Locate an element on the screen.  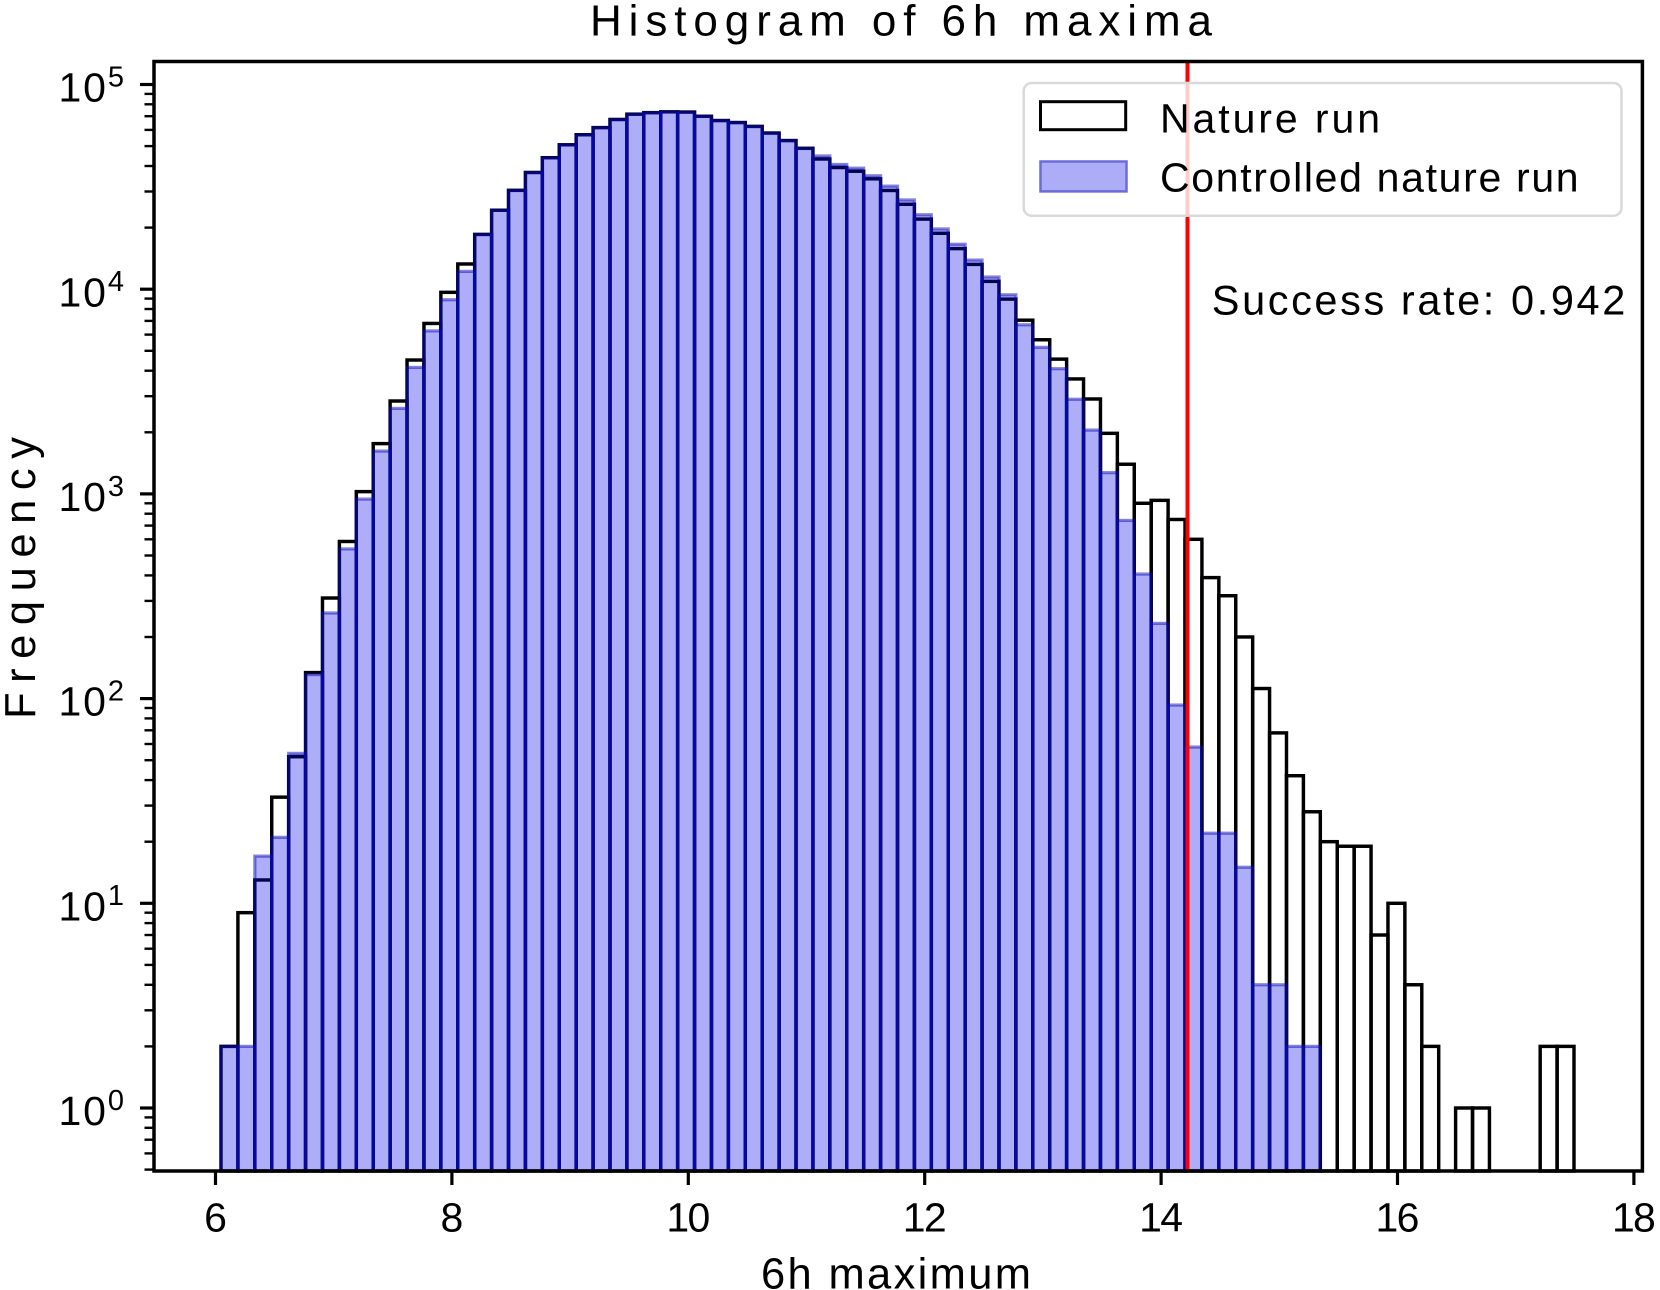
svg-text: 104 is located at coordinates (92, 290).